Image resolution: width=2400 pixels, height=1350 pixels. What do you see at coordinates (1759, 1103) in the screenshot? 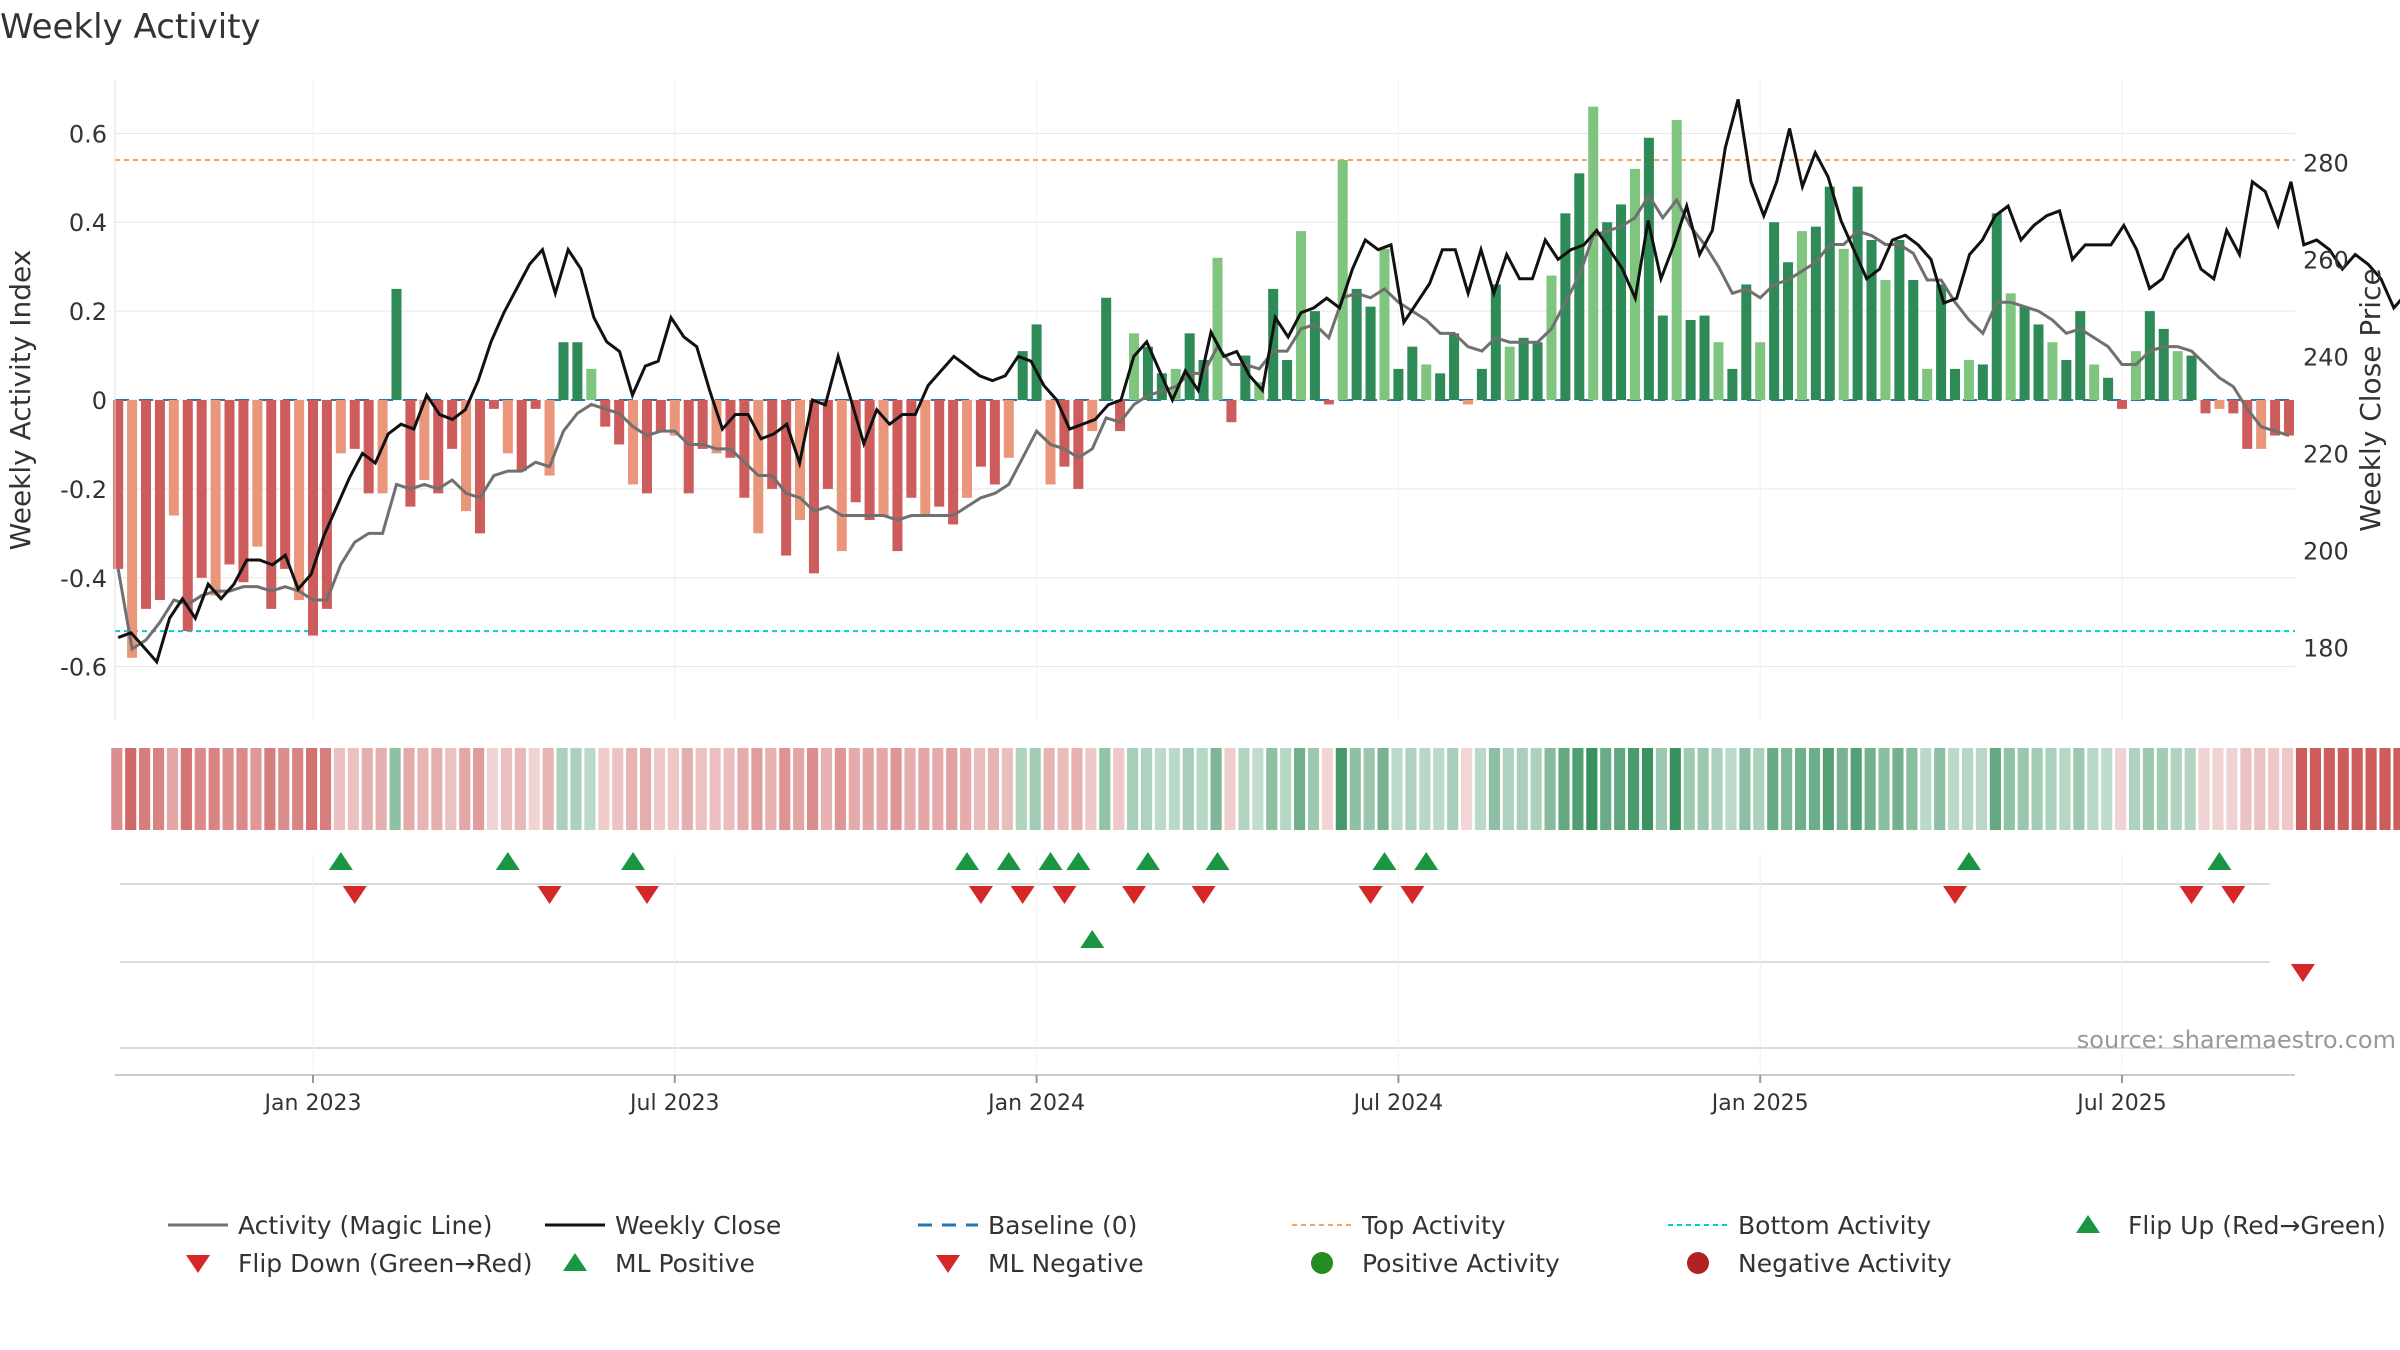
I see `x-tick-label: Jan 2025` at bounding box center [1759, 1103].